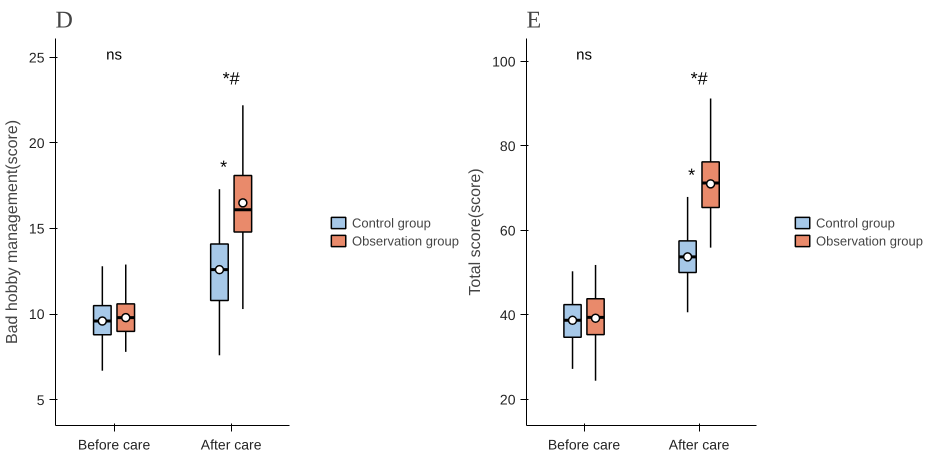 Image resolution: width=929 pixels, height=463 pixels. I want to click on y-axis-title: Bad hobby management(score), so click(12, 232).